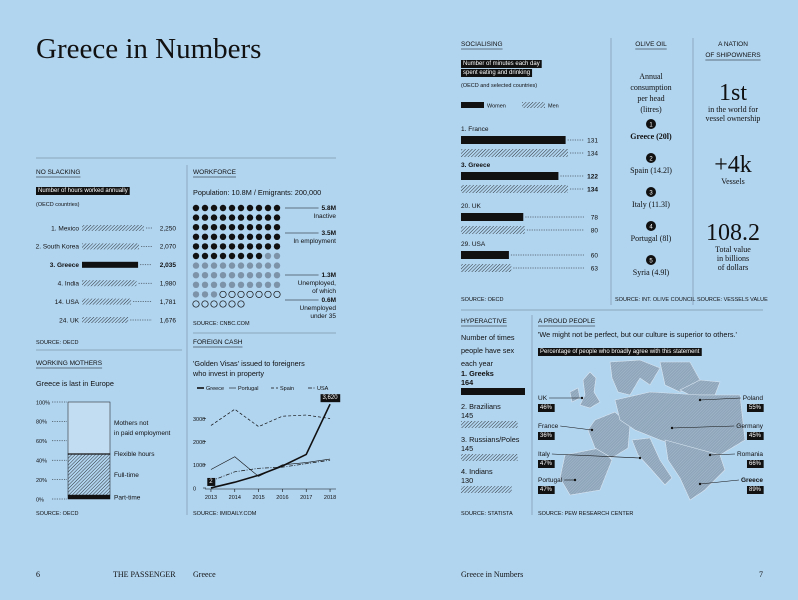 Image resolution: width=798 pixels, height=600 pixels. I want to click on country-label: Greece, so click(752, 480).